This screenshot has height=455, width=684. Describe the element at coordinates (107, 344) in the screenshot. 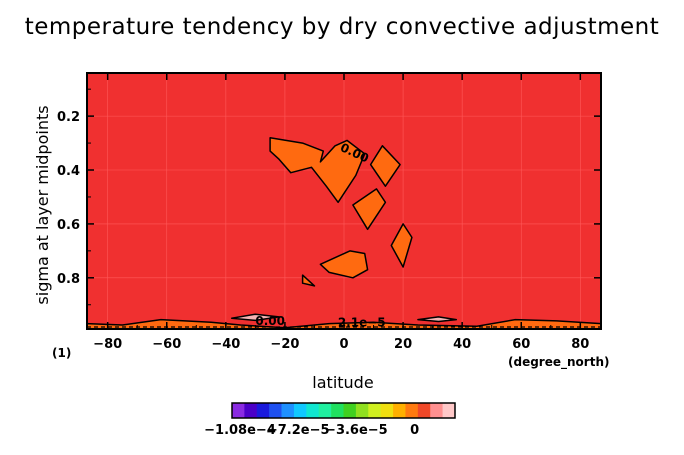

I see `x-tick-label-0: −80` at that location.